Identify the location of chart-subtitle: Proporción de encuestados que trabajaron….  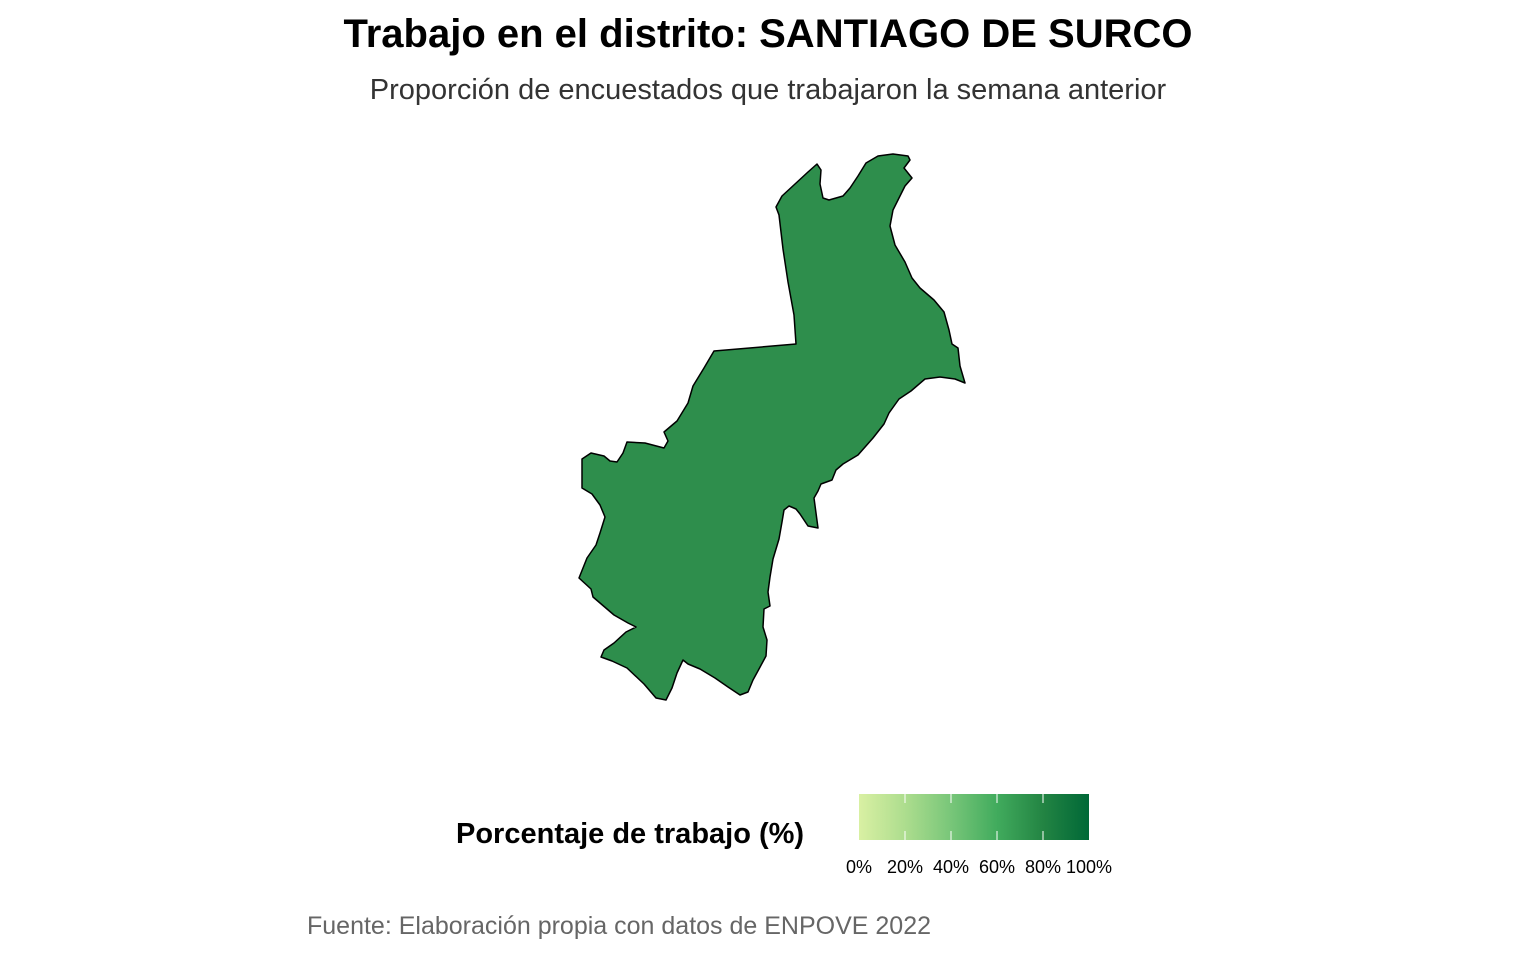
(768, 90).